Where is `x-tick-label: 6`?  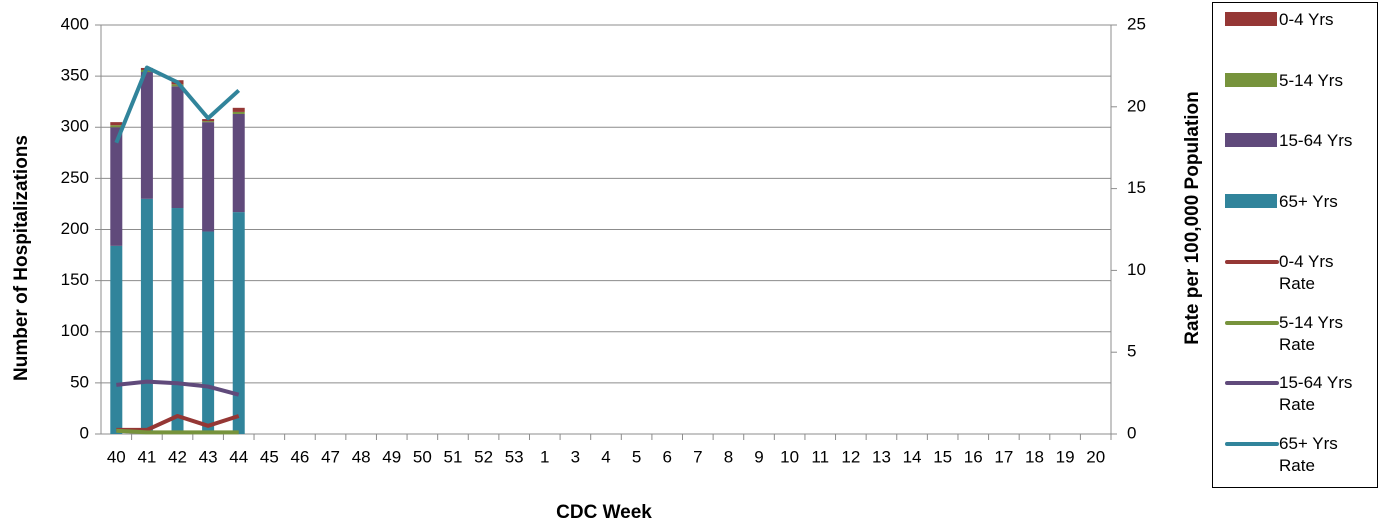 x-tick-label: 6 is located at coordinates (666, 456).